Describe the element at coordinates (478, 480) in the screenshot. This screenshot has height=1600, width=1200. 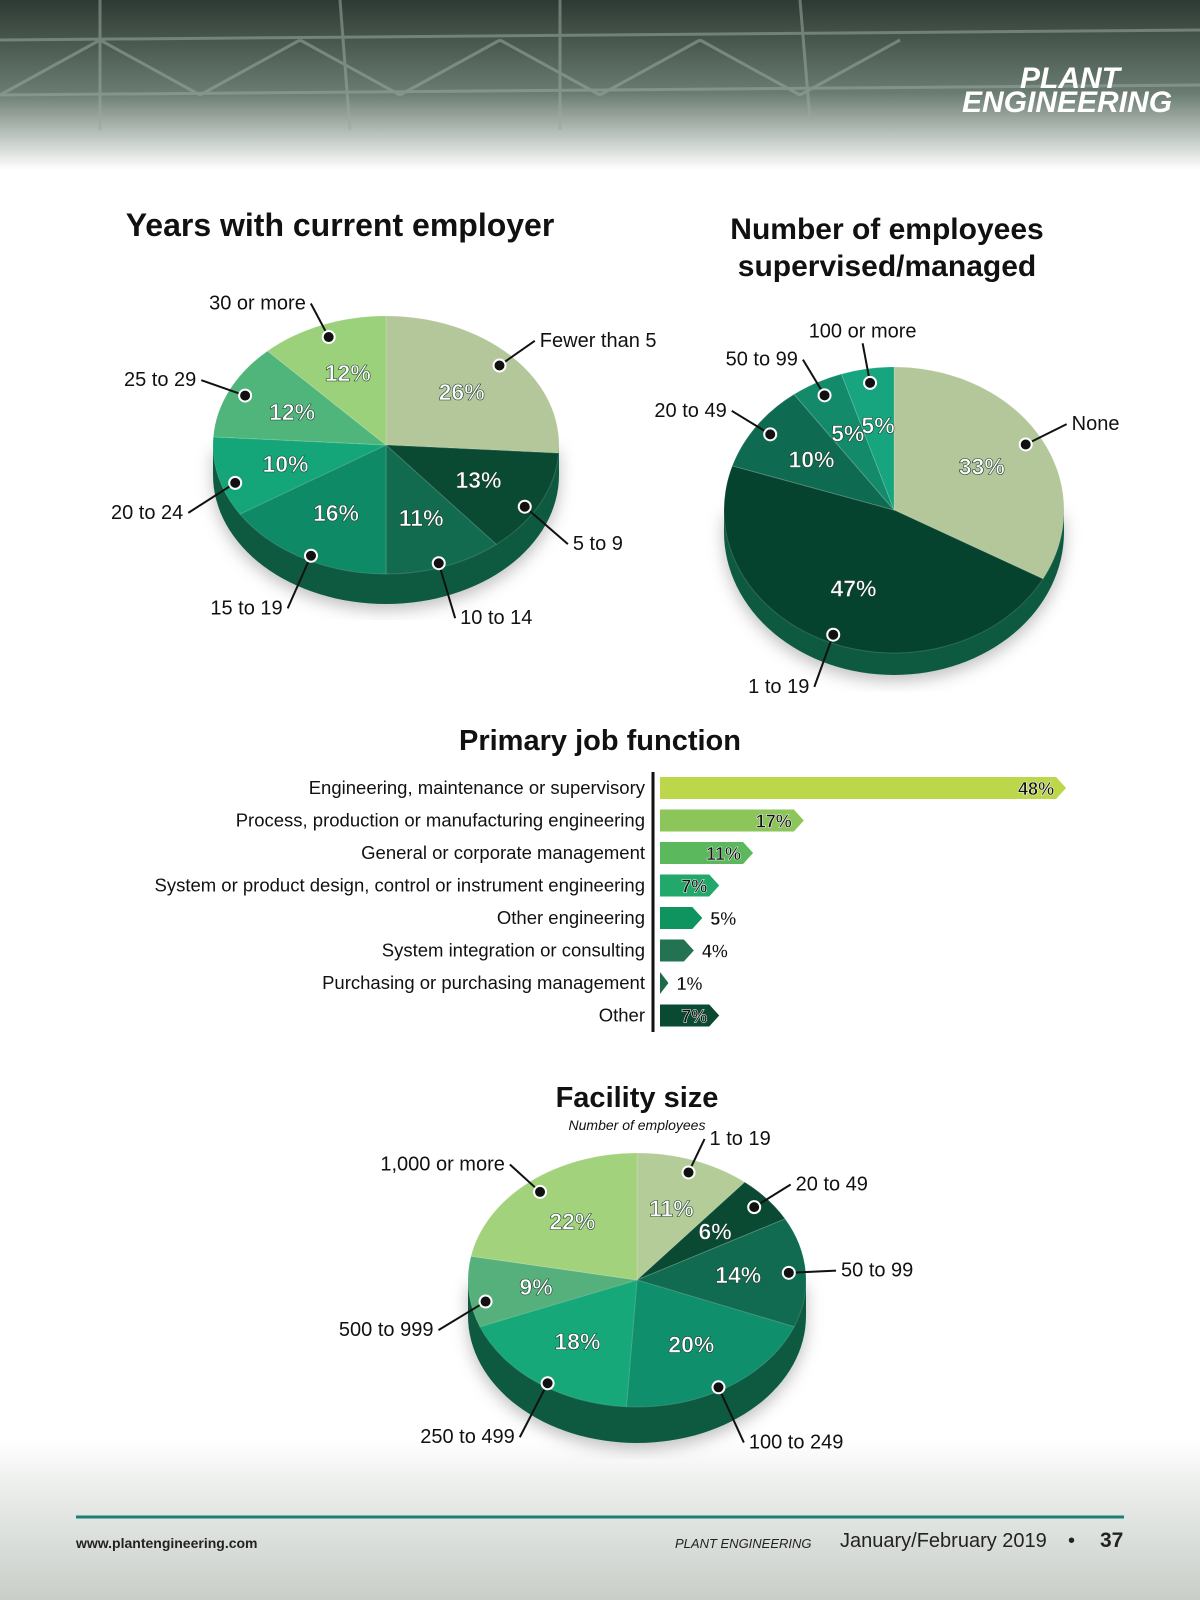
I see `pie-value-label: 13%` at that location.